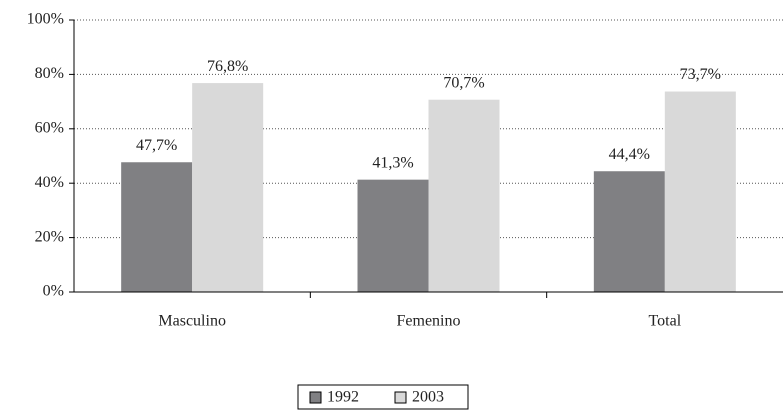  I want to click on x-tick-label: Femenino, so click(429, 321).